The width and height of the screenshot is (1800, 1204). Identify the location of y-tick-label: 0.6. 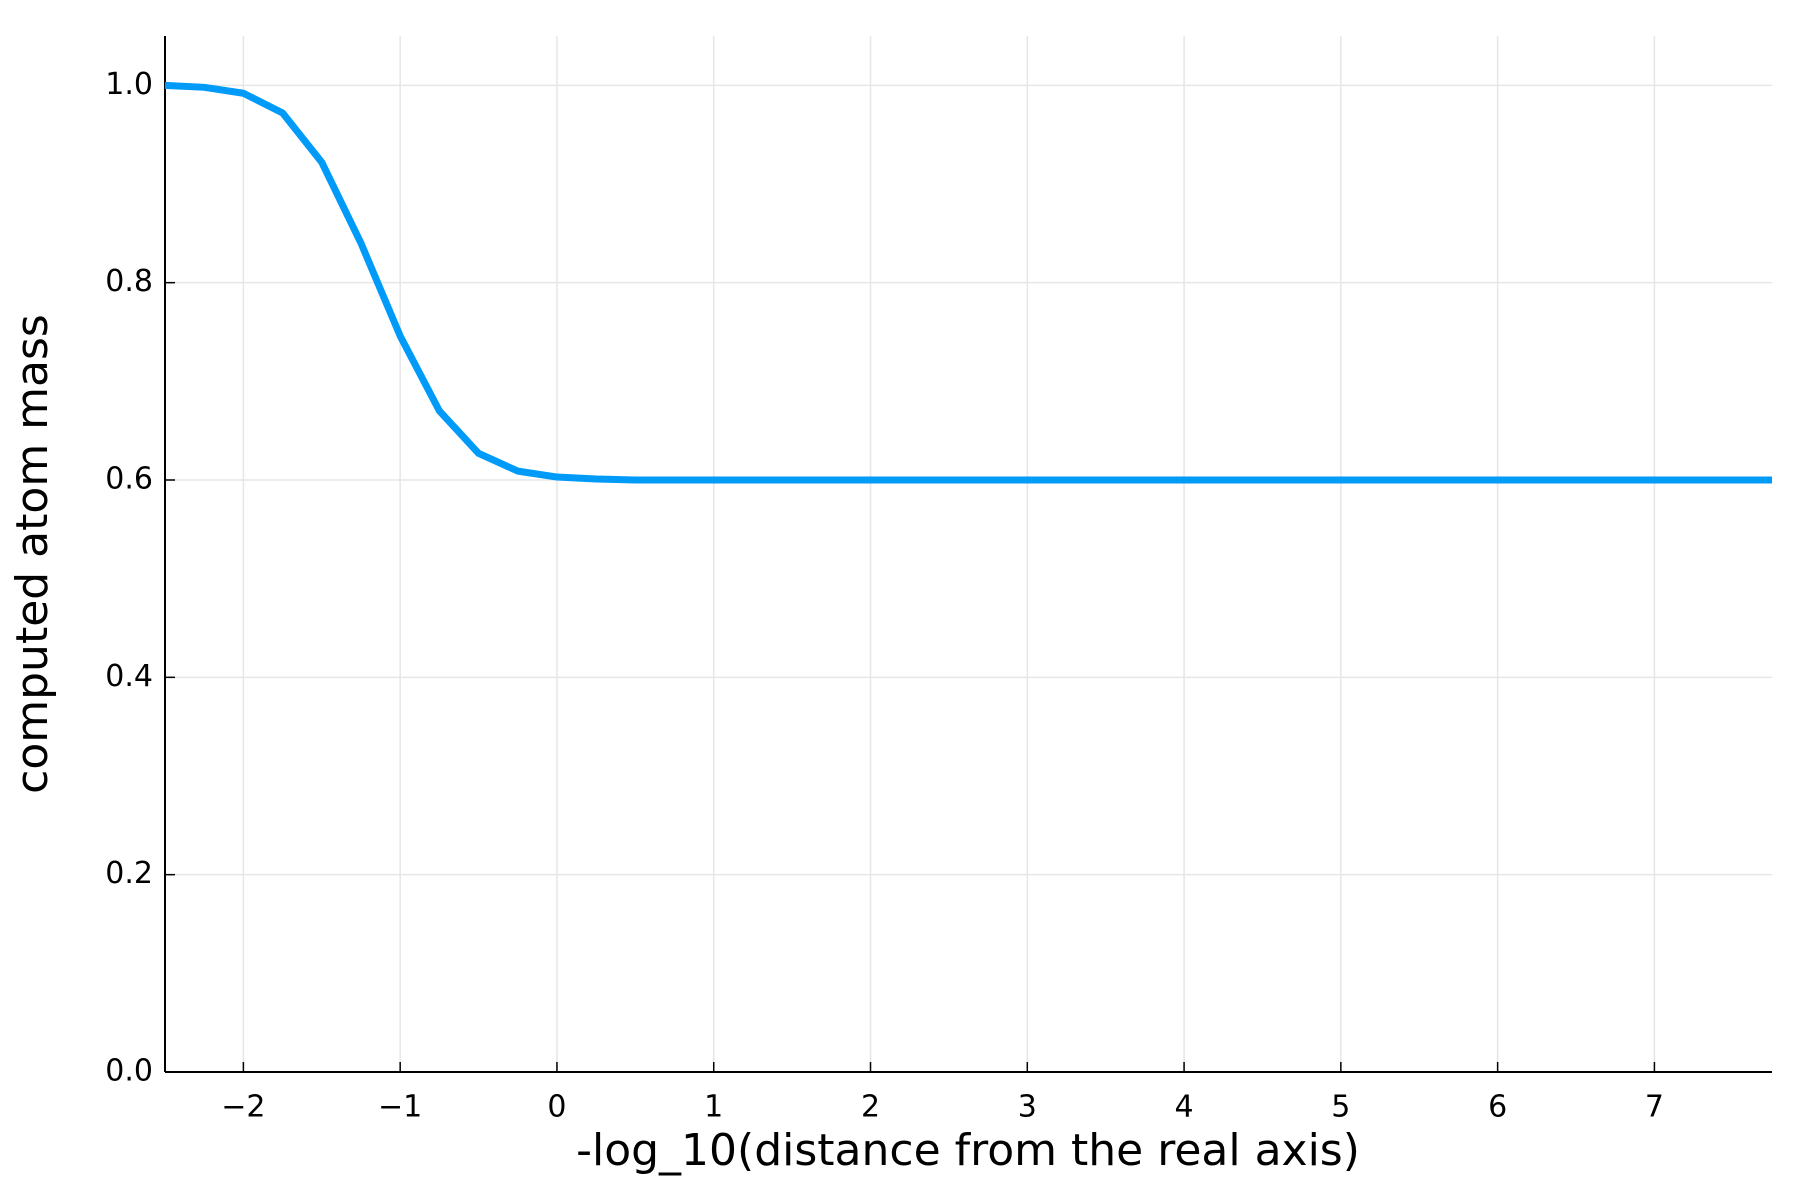
(129, 479).